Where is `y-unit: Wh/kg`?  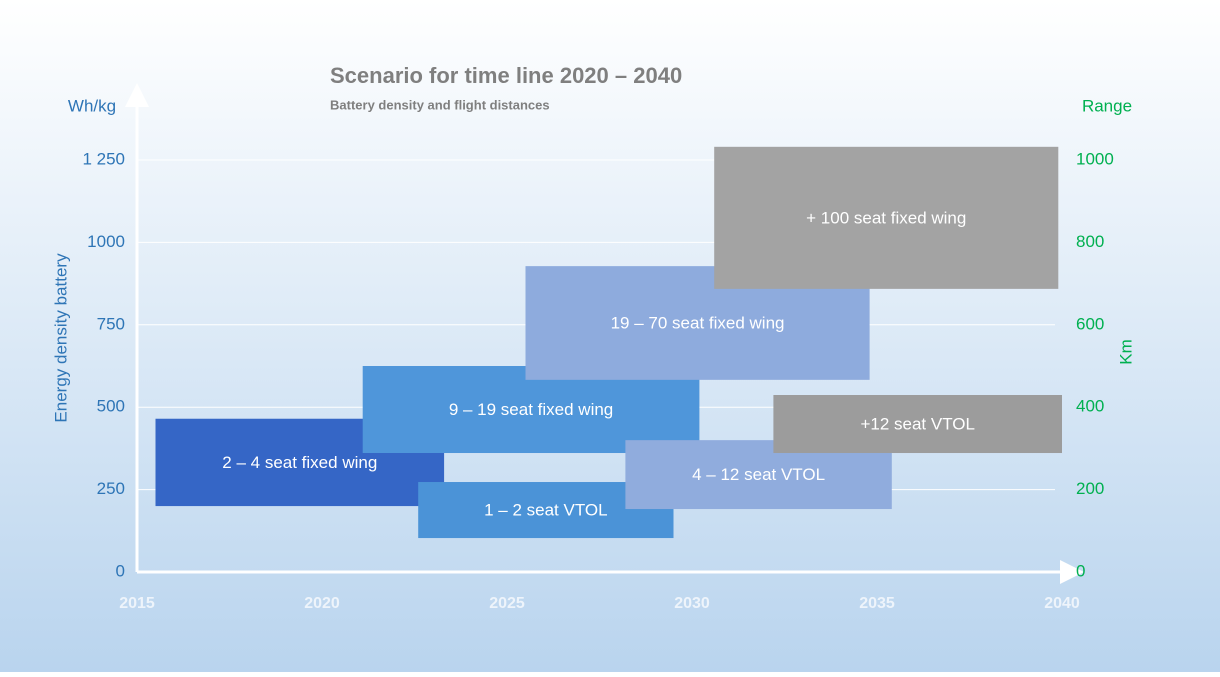 y-unit: Wh/kg is located at coordinates (92, 105).